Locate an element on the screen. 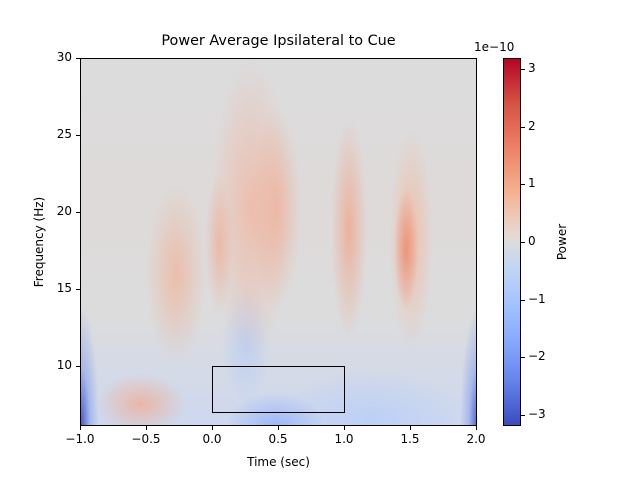 The width and height of the screenshot is (640, 480). colorbar-tick-label: −2 is located at coordinates (537, 356).